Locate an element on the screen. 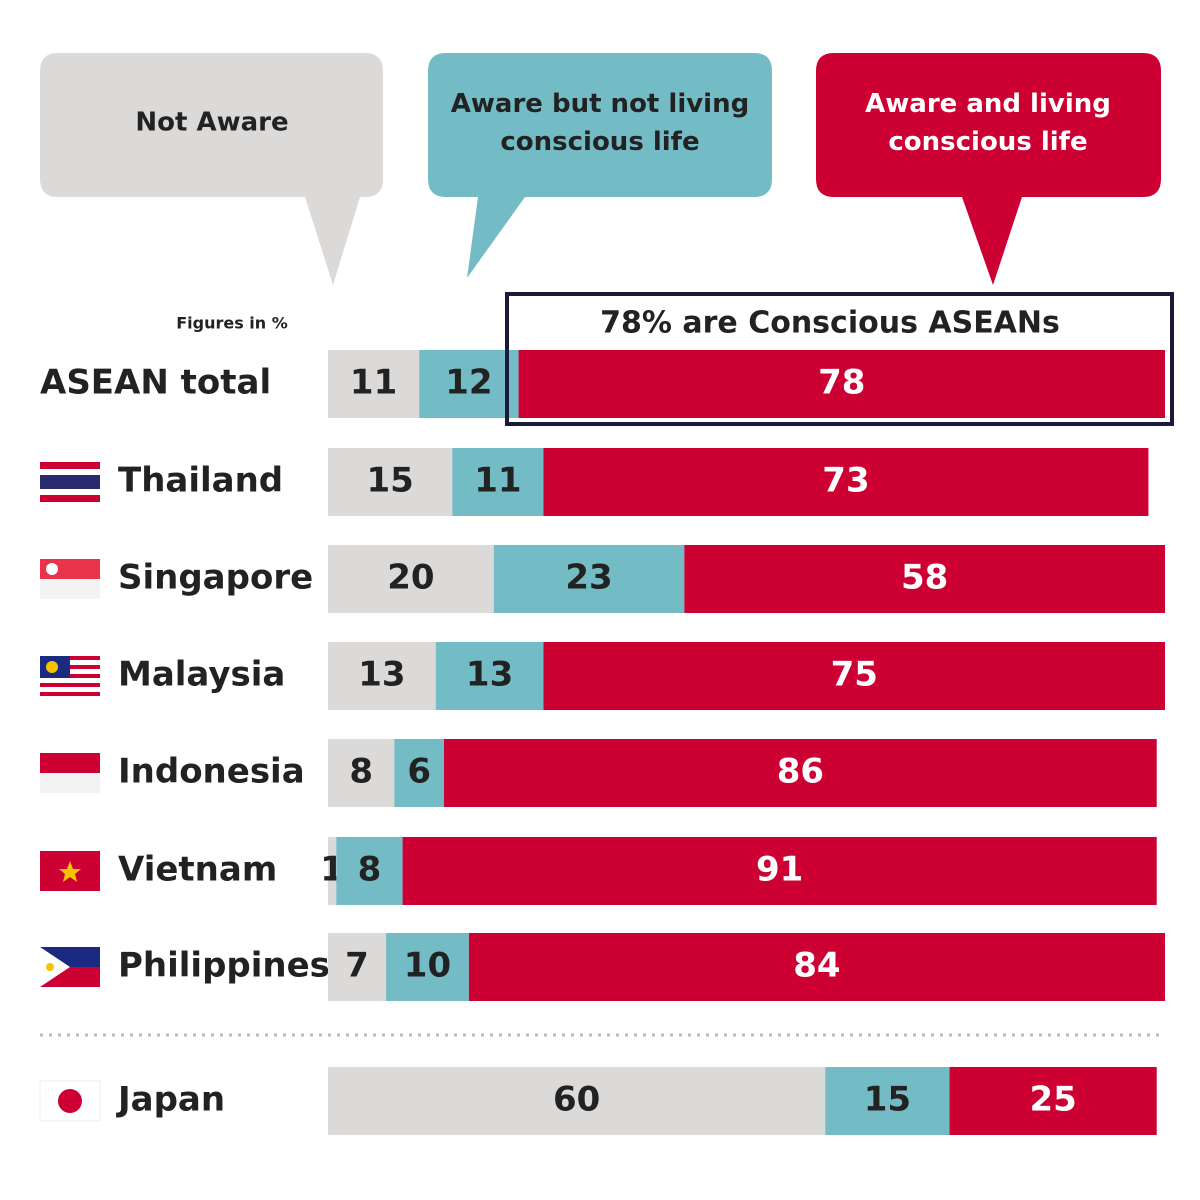  category-label: Japan is located at coordinates (170, 1100).